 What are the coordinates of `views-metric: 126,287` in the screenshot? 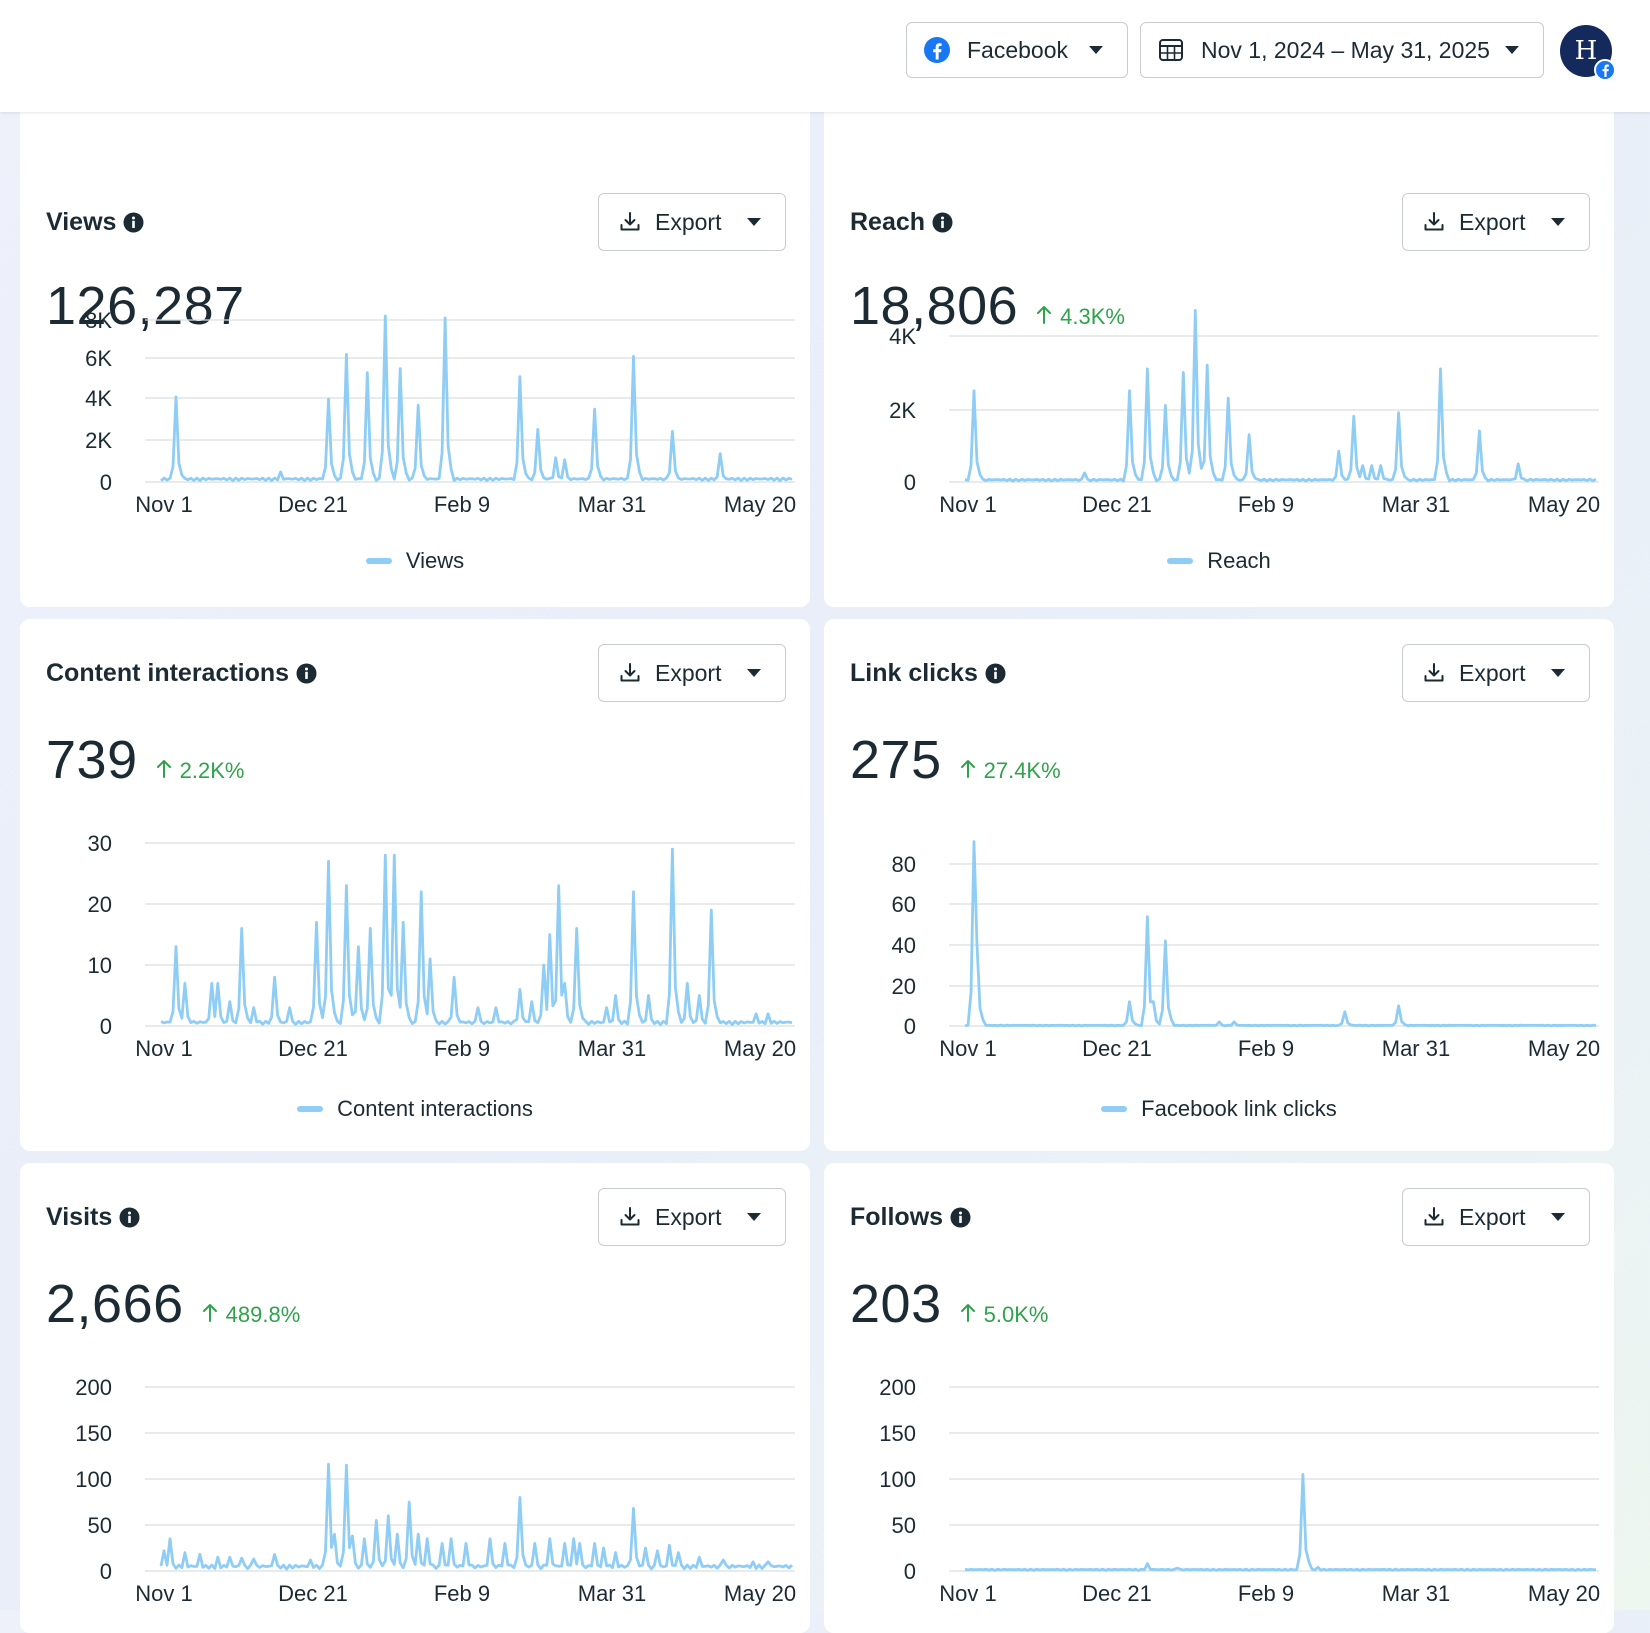 It's located at (145, 306).